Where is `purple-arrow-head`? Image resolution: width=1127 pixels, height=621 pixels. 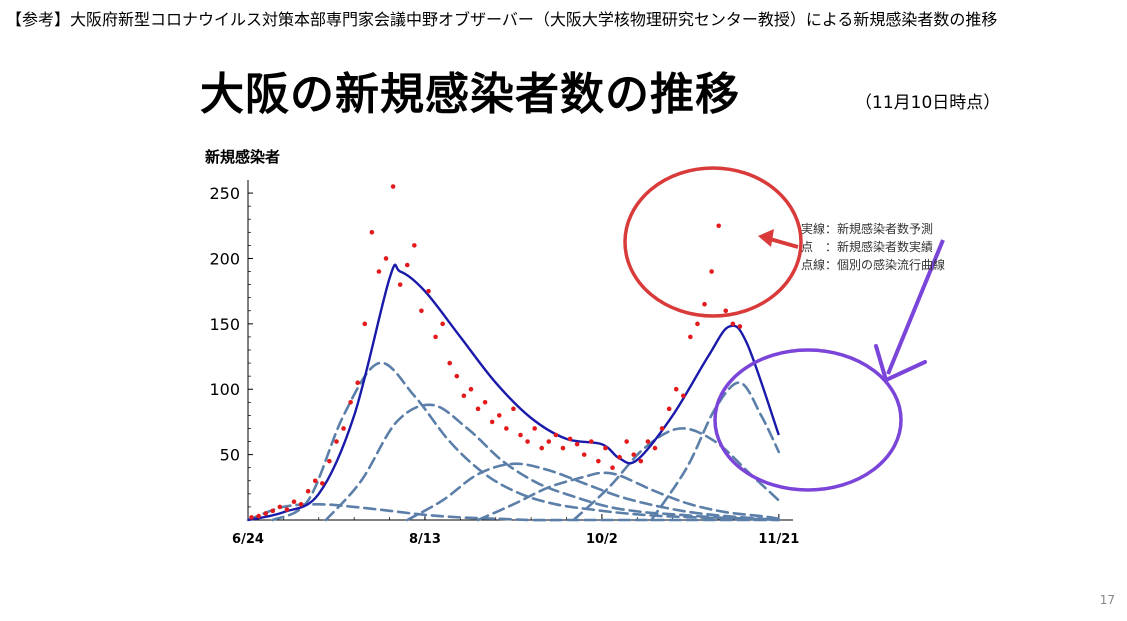
purple-arrow-head is located at coordinates (900, 363).